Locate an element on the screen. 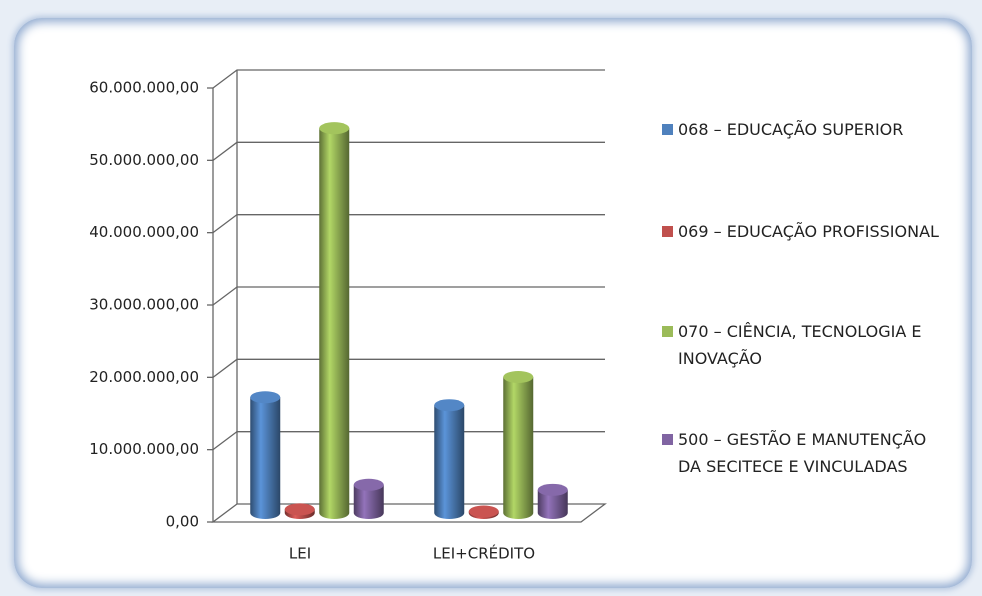 Image resolution: width=982 pixels, height=596 pixels. x-tick-label: LEI is located at coordinates (300, 554).